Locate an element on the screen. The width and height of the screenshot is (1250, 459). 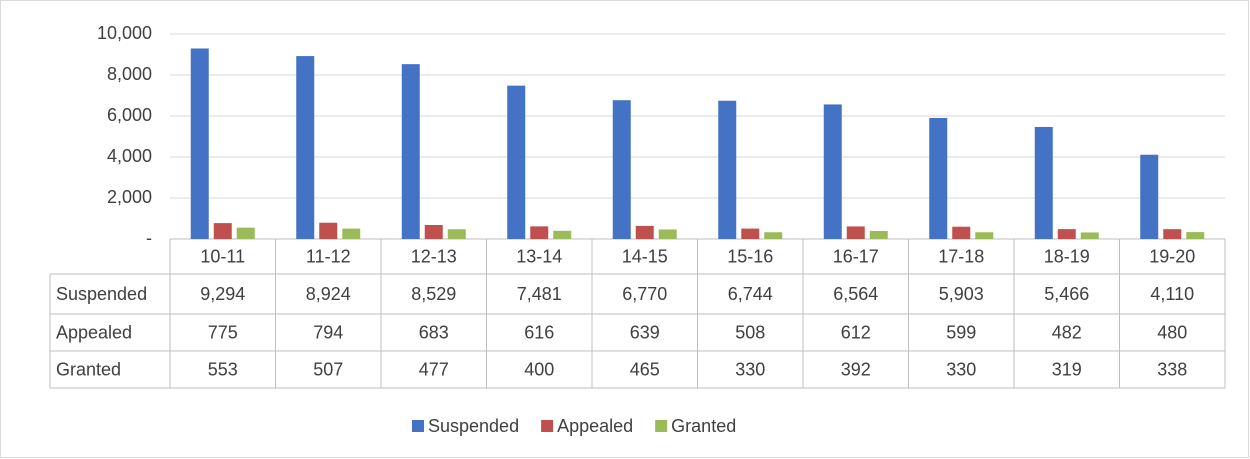
table-cell: 480 is located at coordinates (1172, 332).